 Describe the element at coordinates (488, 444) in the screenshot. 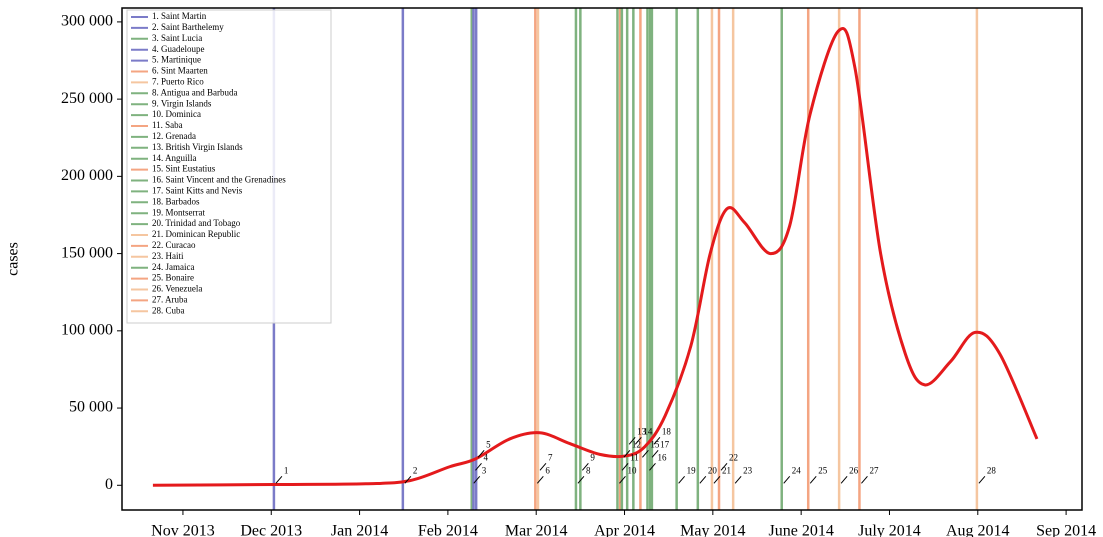

I see `annotation-label: 5` at that location.